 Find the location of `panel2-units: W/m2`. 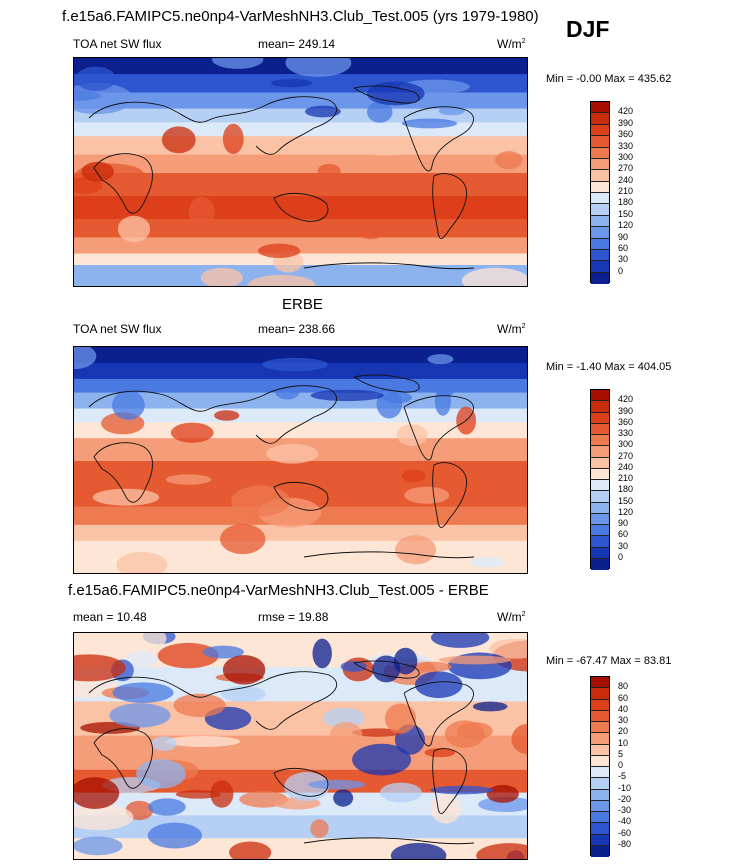

panel2-units: W/m2 is located at coordinates (511, 329).